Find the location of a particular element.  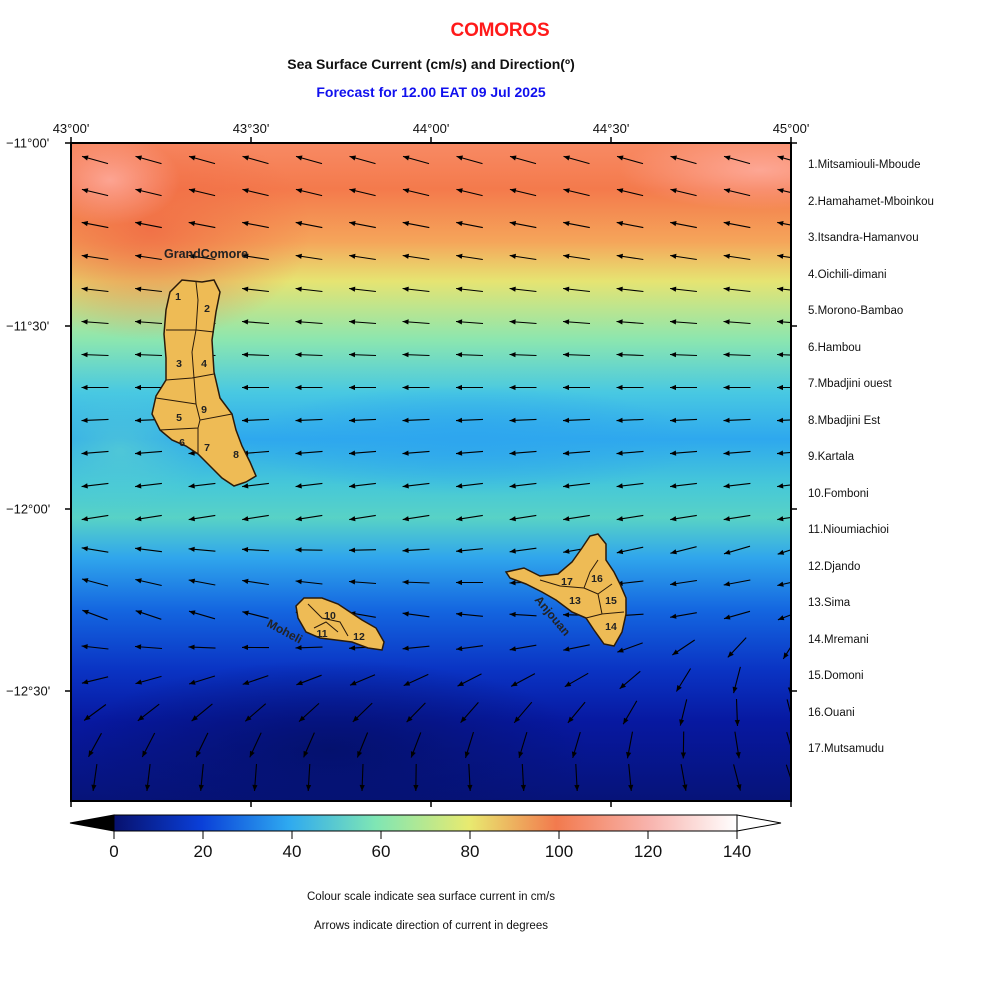

region-number: 13 is located at coordinates (575, 601).